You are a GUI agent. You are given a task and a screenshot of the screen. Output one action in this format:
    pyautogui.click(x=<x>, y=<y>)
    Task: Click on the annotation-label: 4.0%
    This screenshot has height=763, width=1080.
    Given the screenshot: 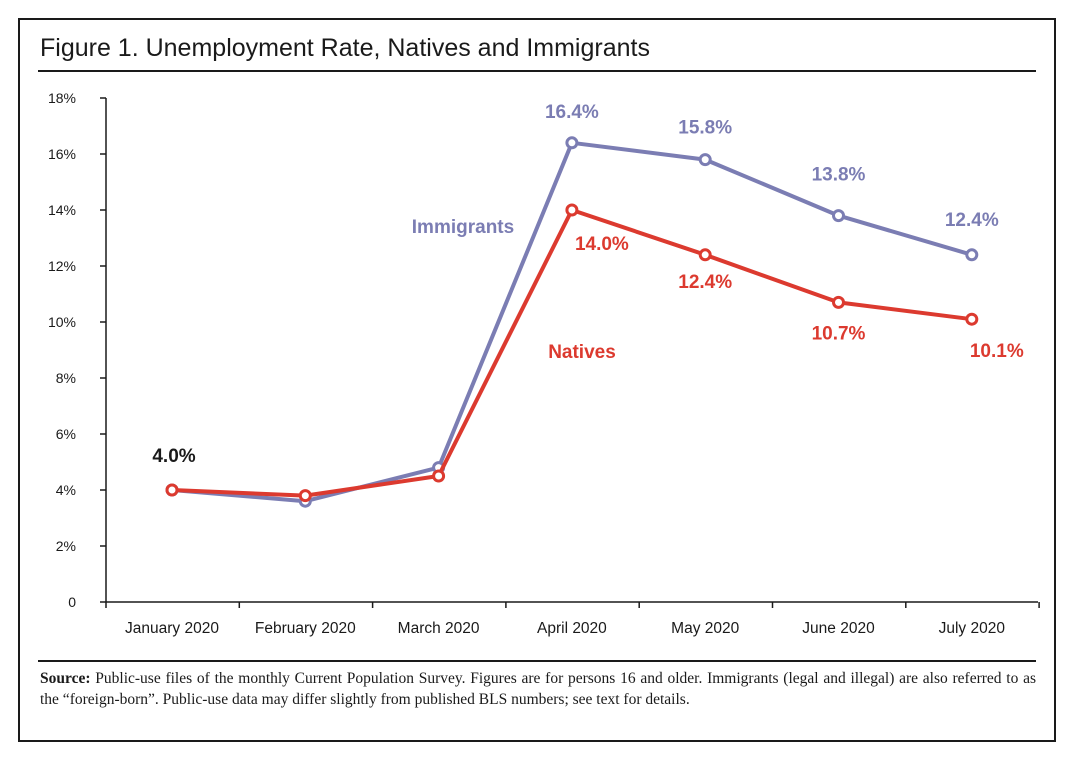 What is the action you would take?
    pyautogui.click(x=173, y=456)
    